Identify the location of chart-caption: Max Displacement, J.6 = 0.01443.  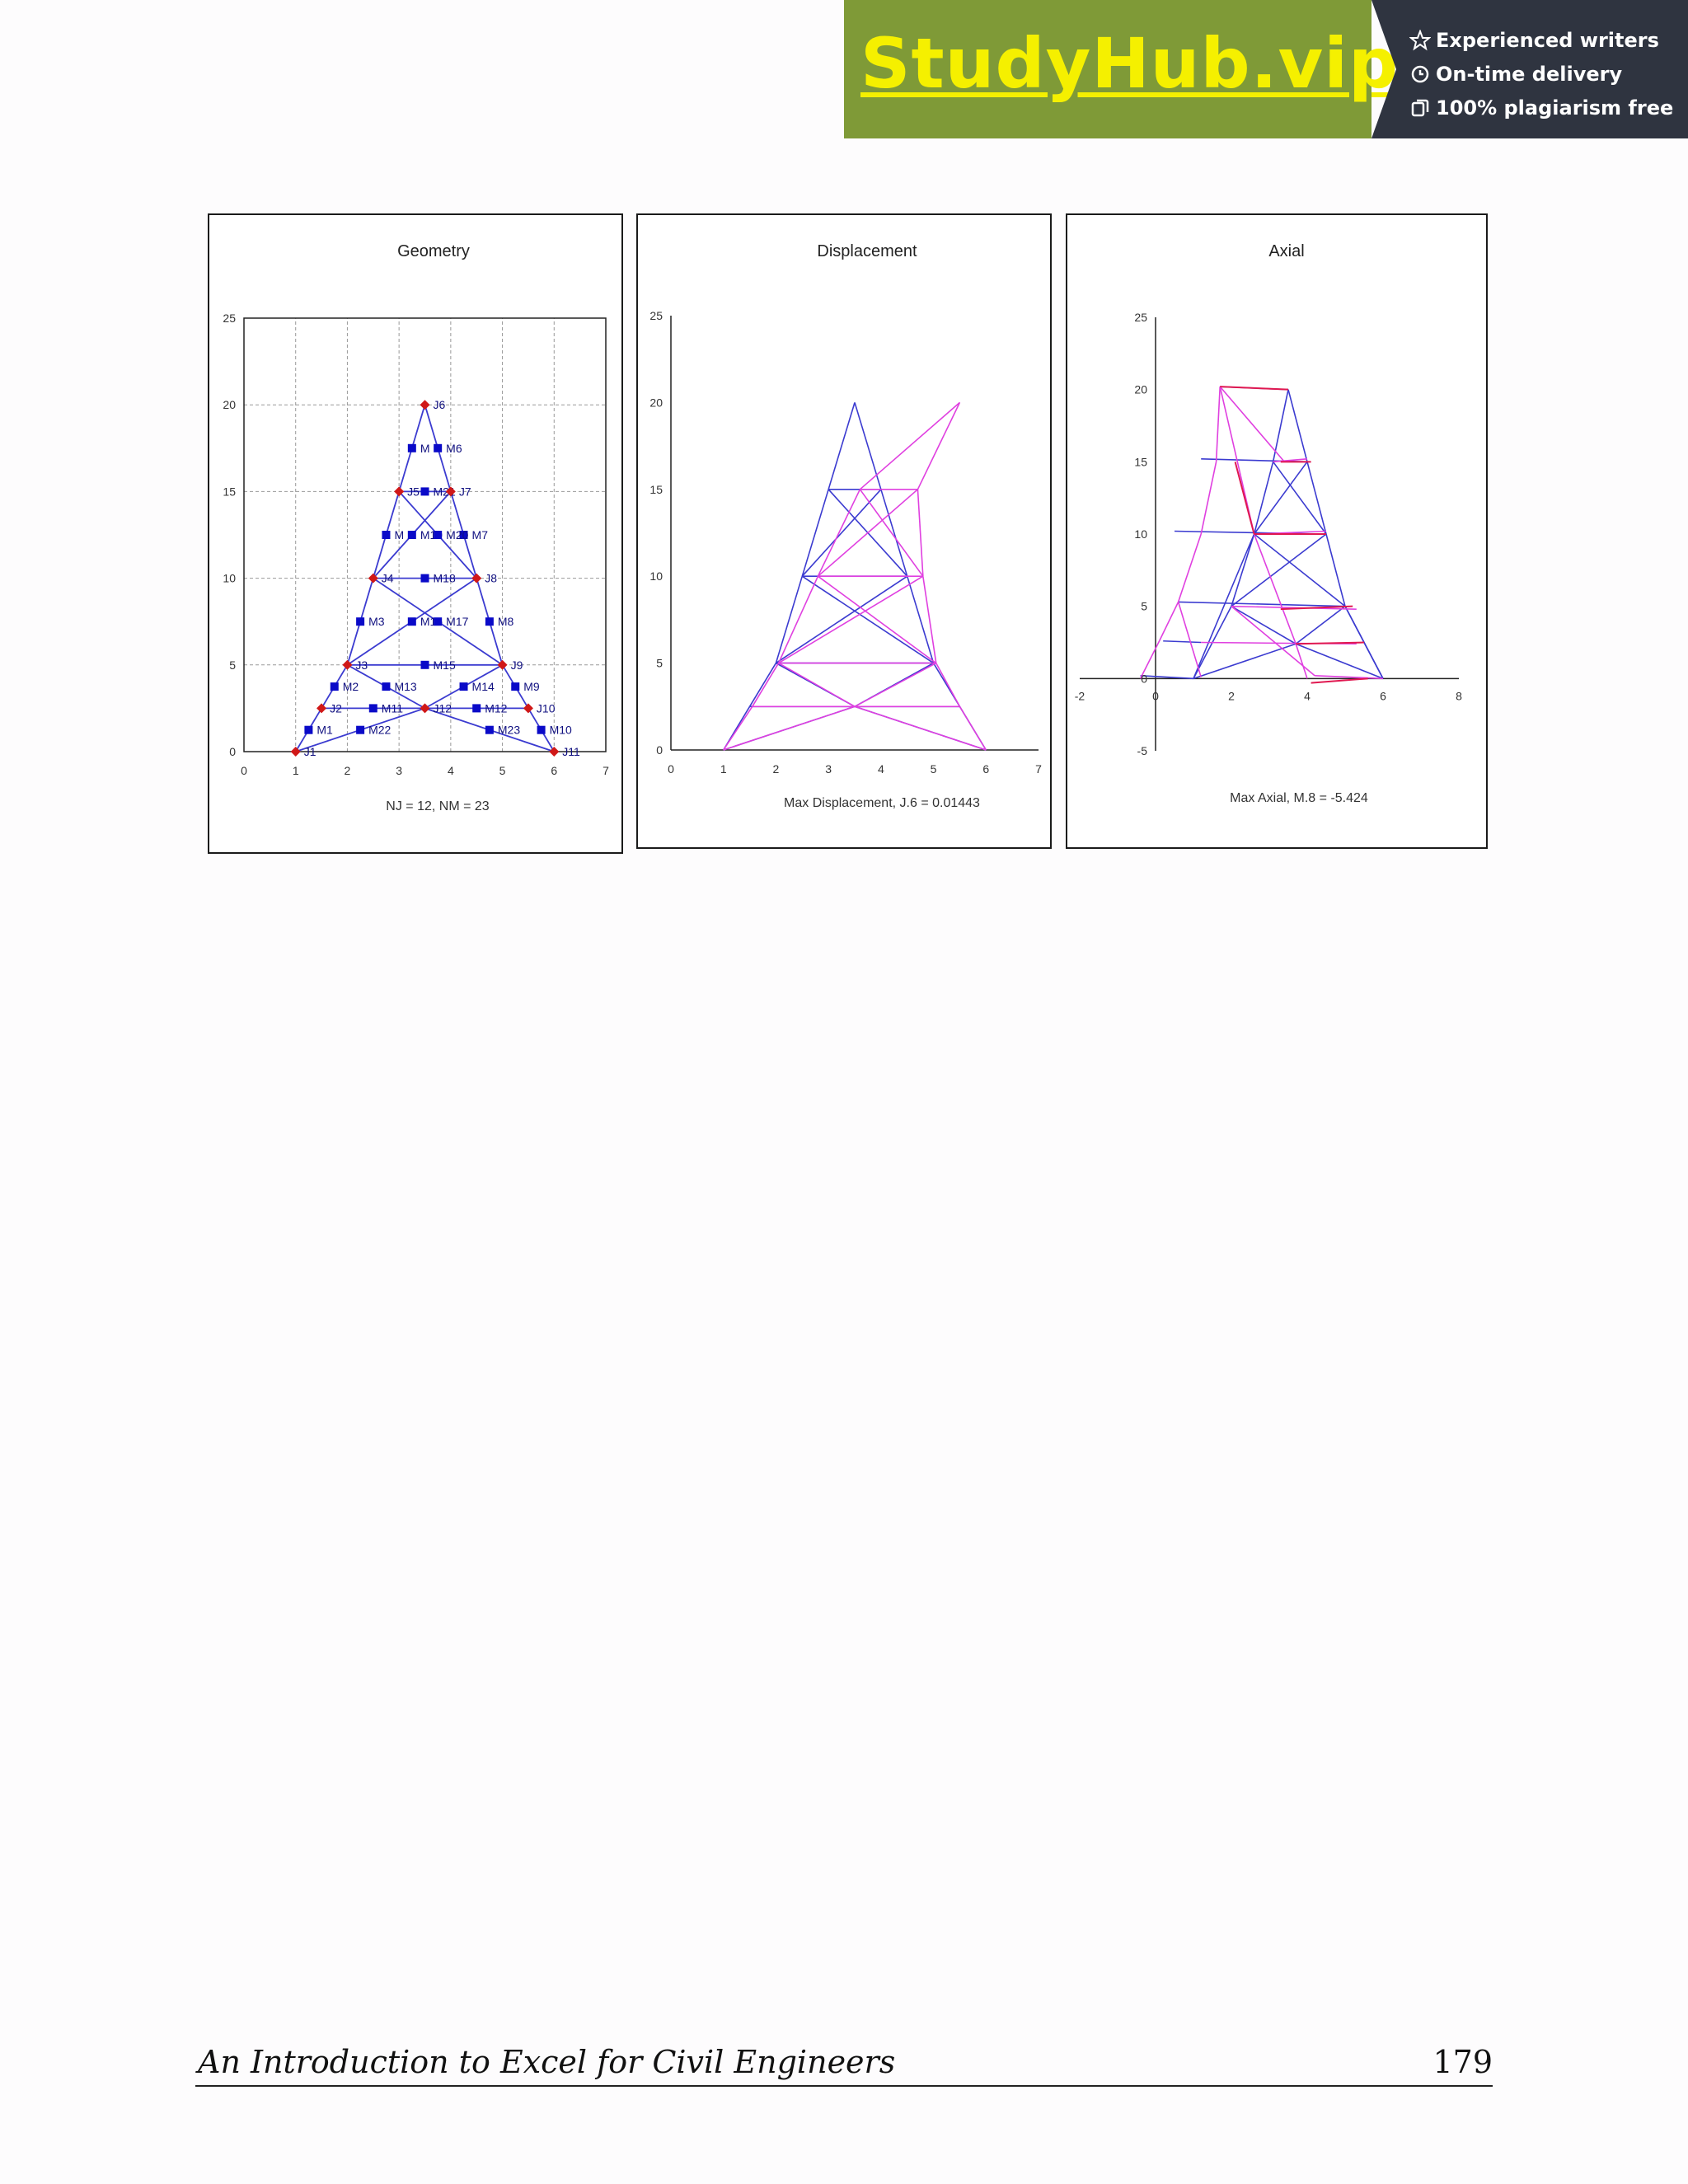
(882, 803).